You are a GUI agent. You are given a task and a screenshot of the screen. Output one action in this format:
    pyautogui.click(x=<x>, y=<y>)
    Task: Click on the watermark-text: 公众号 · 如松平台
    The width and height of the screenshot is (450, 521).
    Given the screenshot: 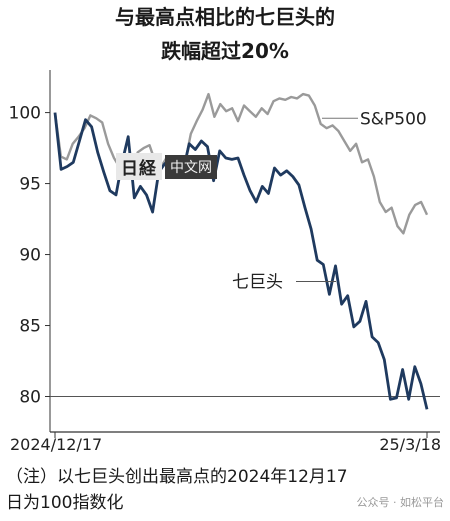 What is the action you would take?
    pyautogui.click(x=400, y=502)
    